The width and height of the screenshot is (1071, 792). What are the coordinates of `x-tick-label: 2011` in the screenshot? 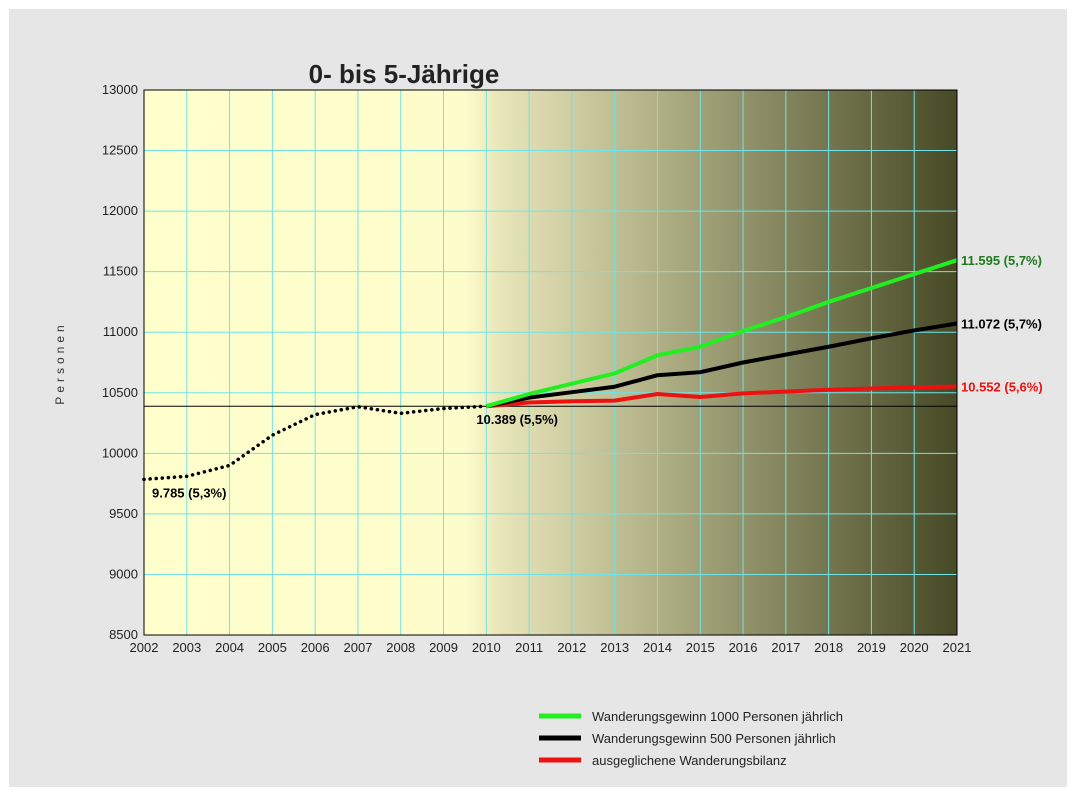 It's located at (529, 647).